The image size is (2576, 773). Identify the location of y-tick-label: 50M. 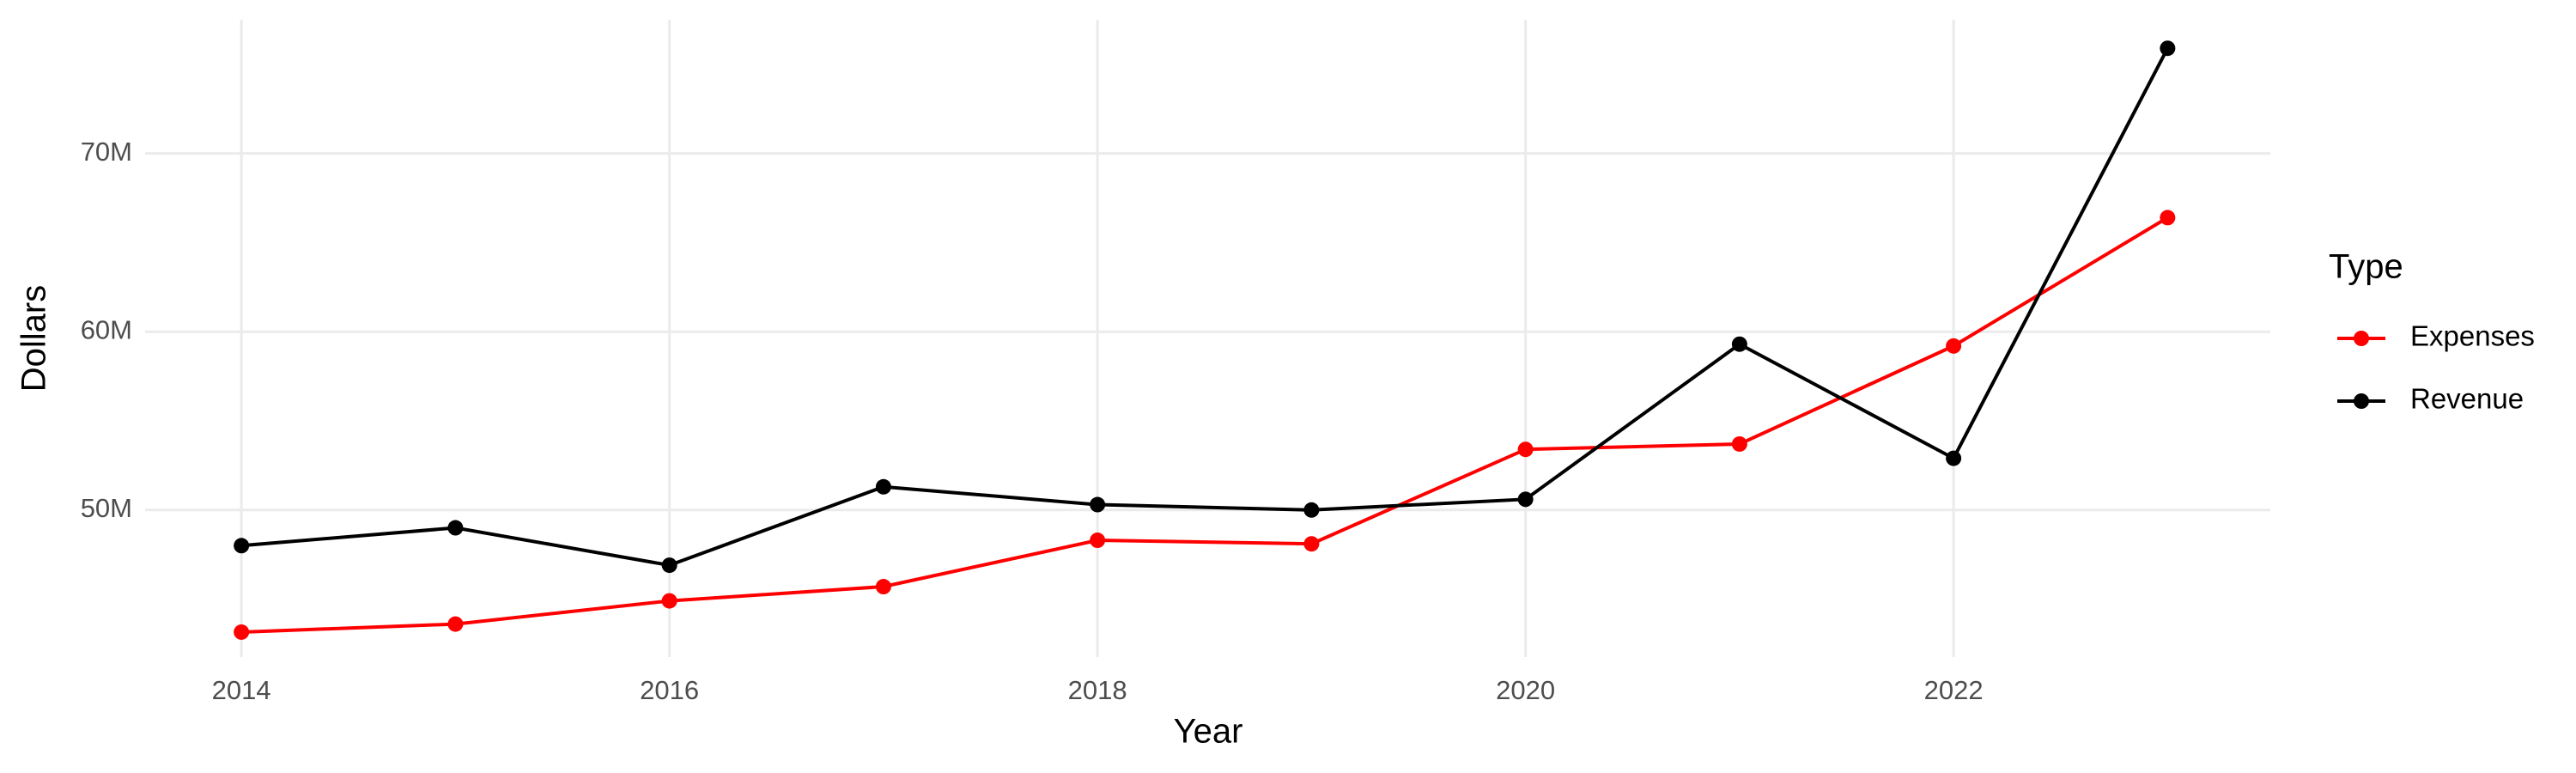
(106, 508).